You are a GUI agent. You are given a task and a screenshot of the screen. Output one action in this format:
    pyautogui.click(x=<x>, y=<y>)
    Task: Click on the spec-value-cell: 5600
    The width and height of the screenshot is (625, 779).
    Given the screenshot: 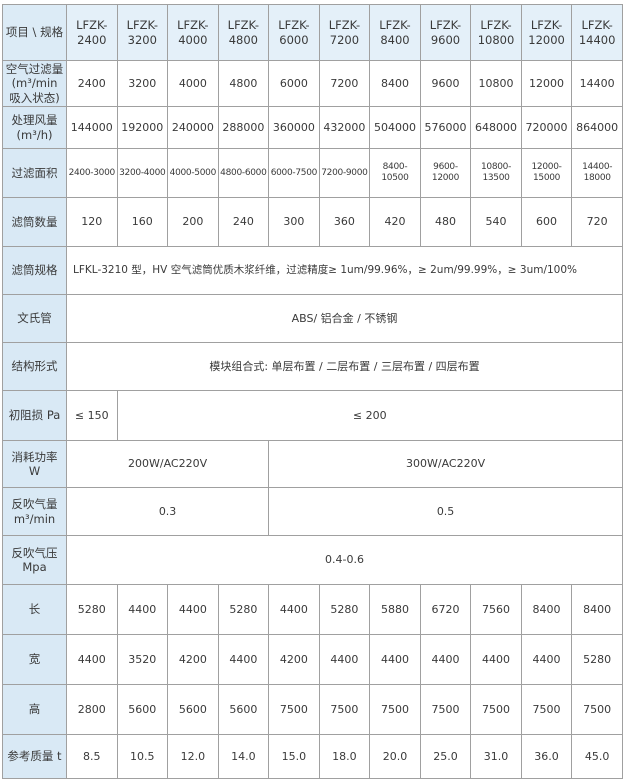 What is the action you would take?
    pyautogui.click(x=243, y=710)
    